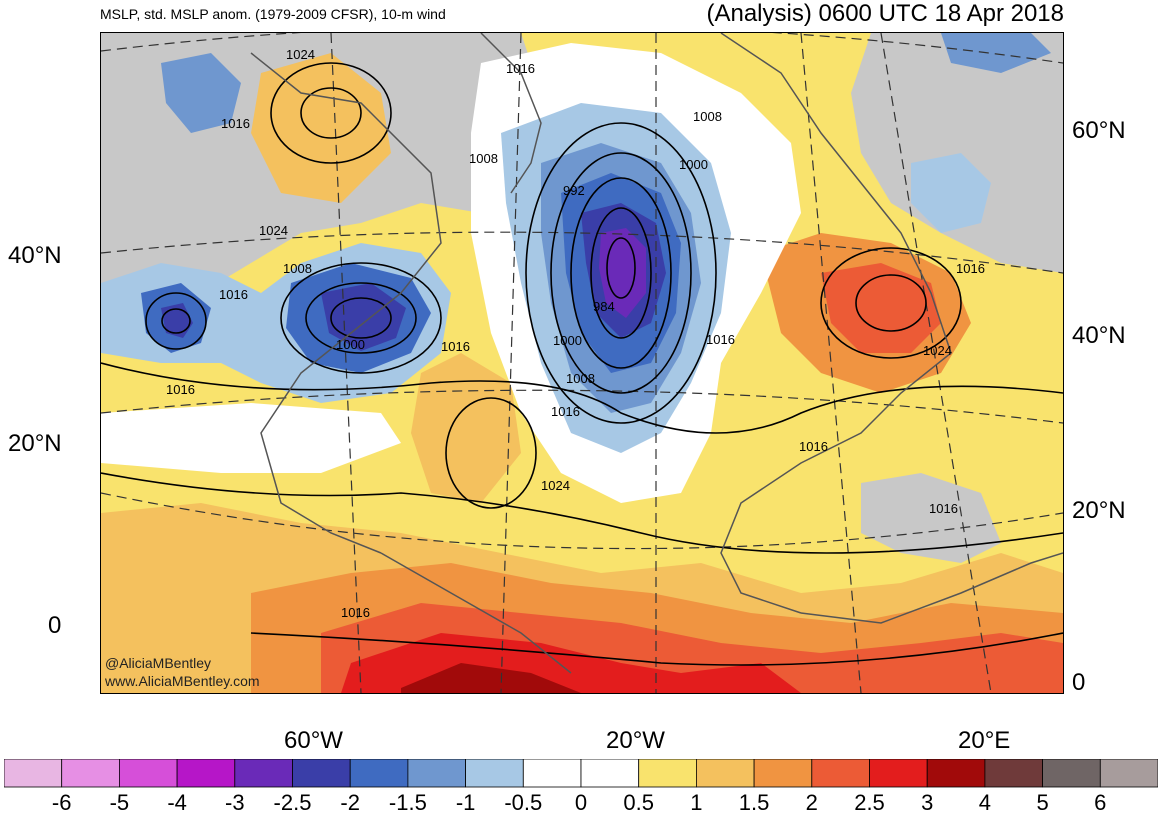 Image resolution: width=1160 pixels, height=816 pixels. Describe the element at coordinates (350, 802) in the screenshot. I see `colorbar-tick-label: -2` at that location.